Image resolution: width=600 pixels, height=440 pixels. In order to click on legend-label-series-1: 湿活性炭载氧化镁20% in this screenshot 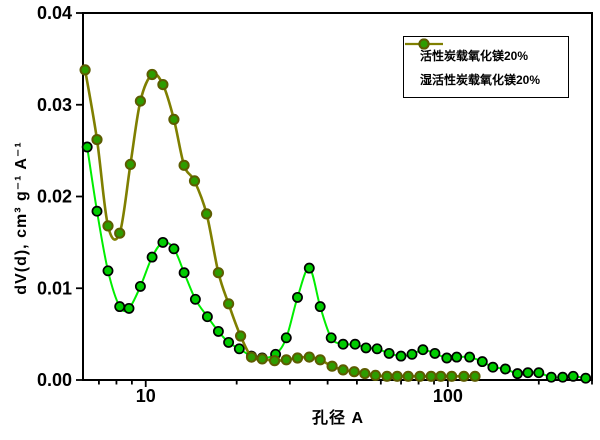, I will do `click(480, 79)`.